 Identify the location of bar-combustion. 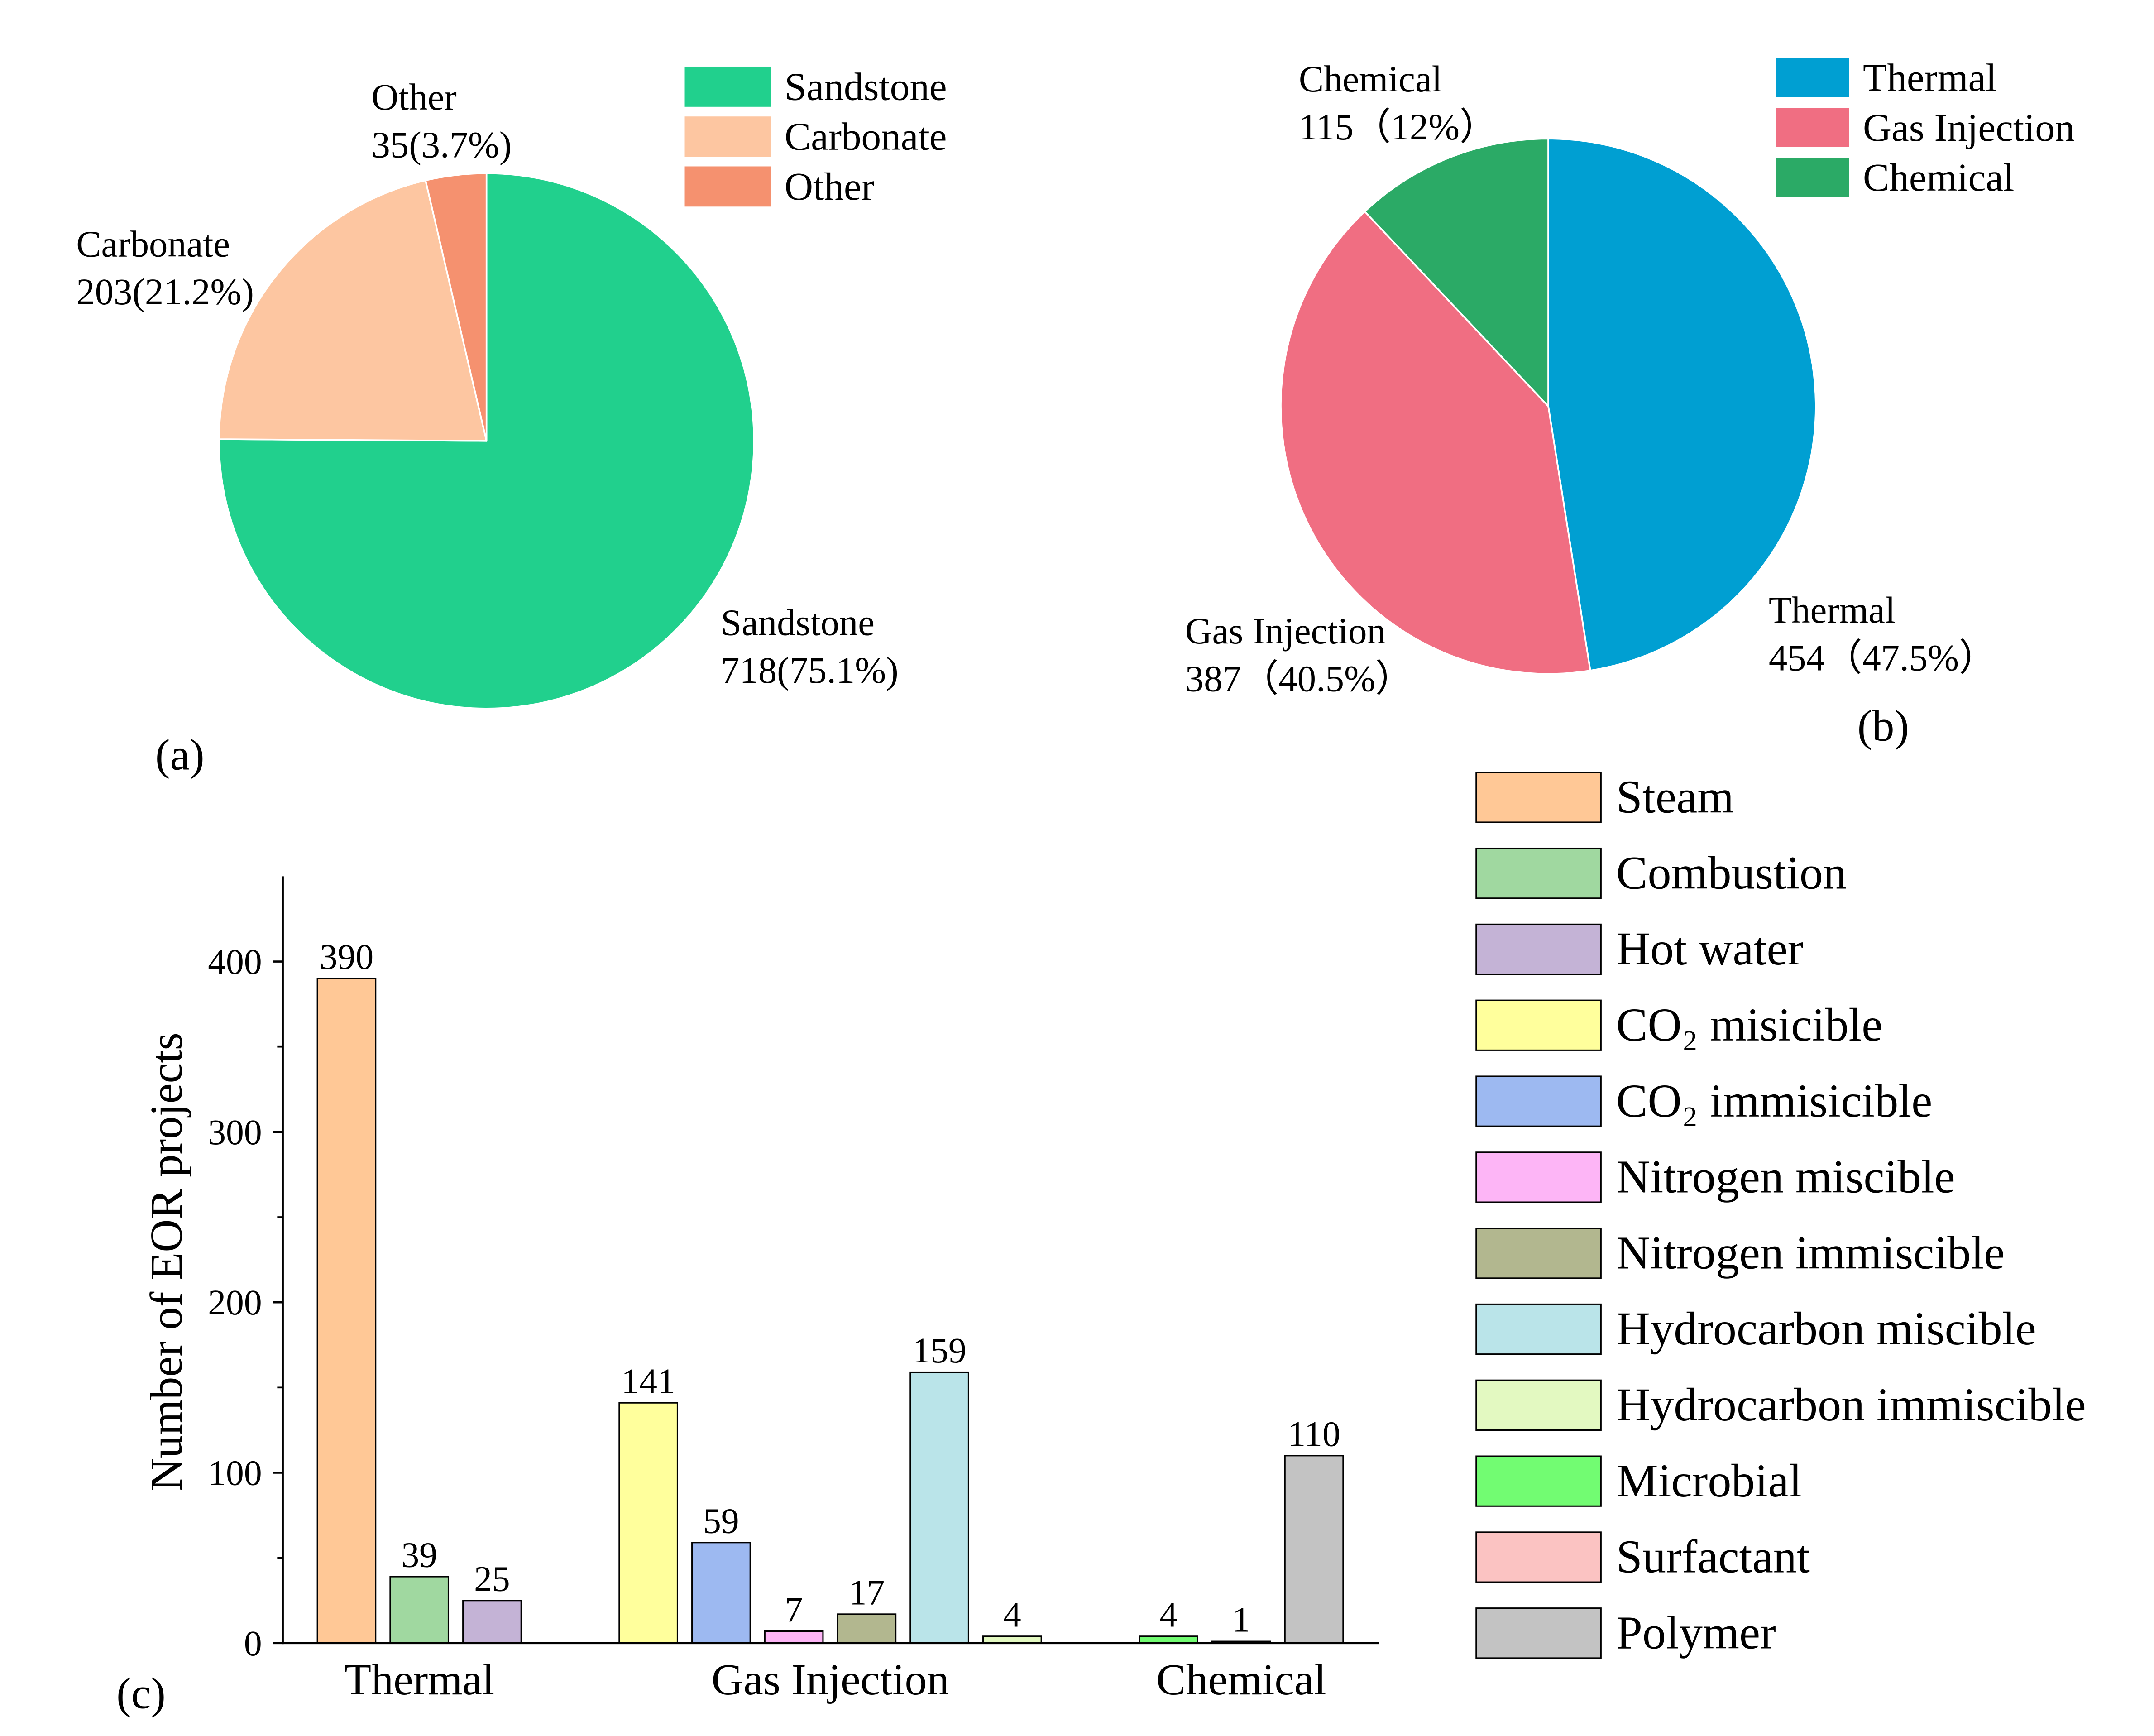
(419, 1610).